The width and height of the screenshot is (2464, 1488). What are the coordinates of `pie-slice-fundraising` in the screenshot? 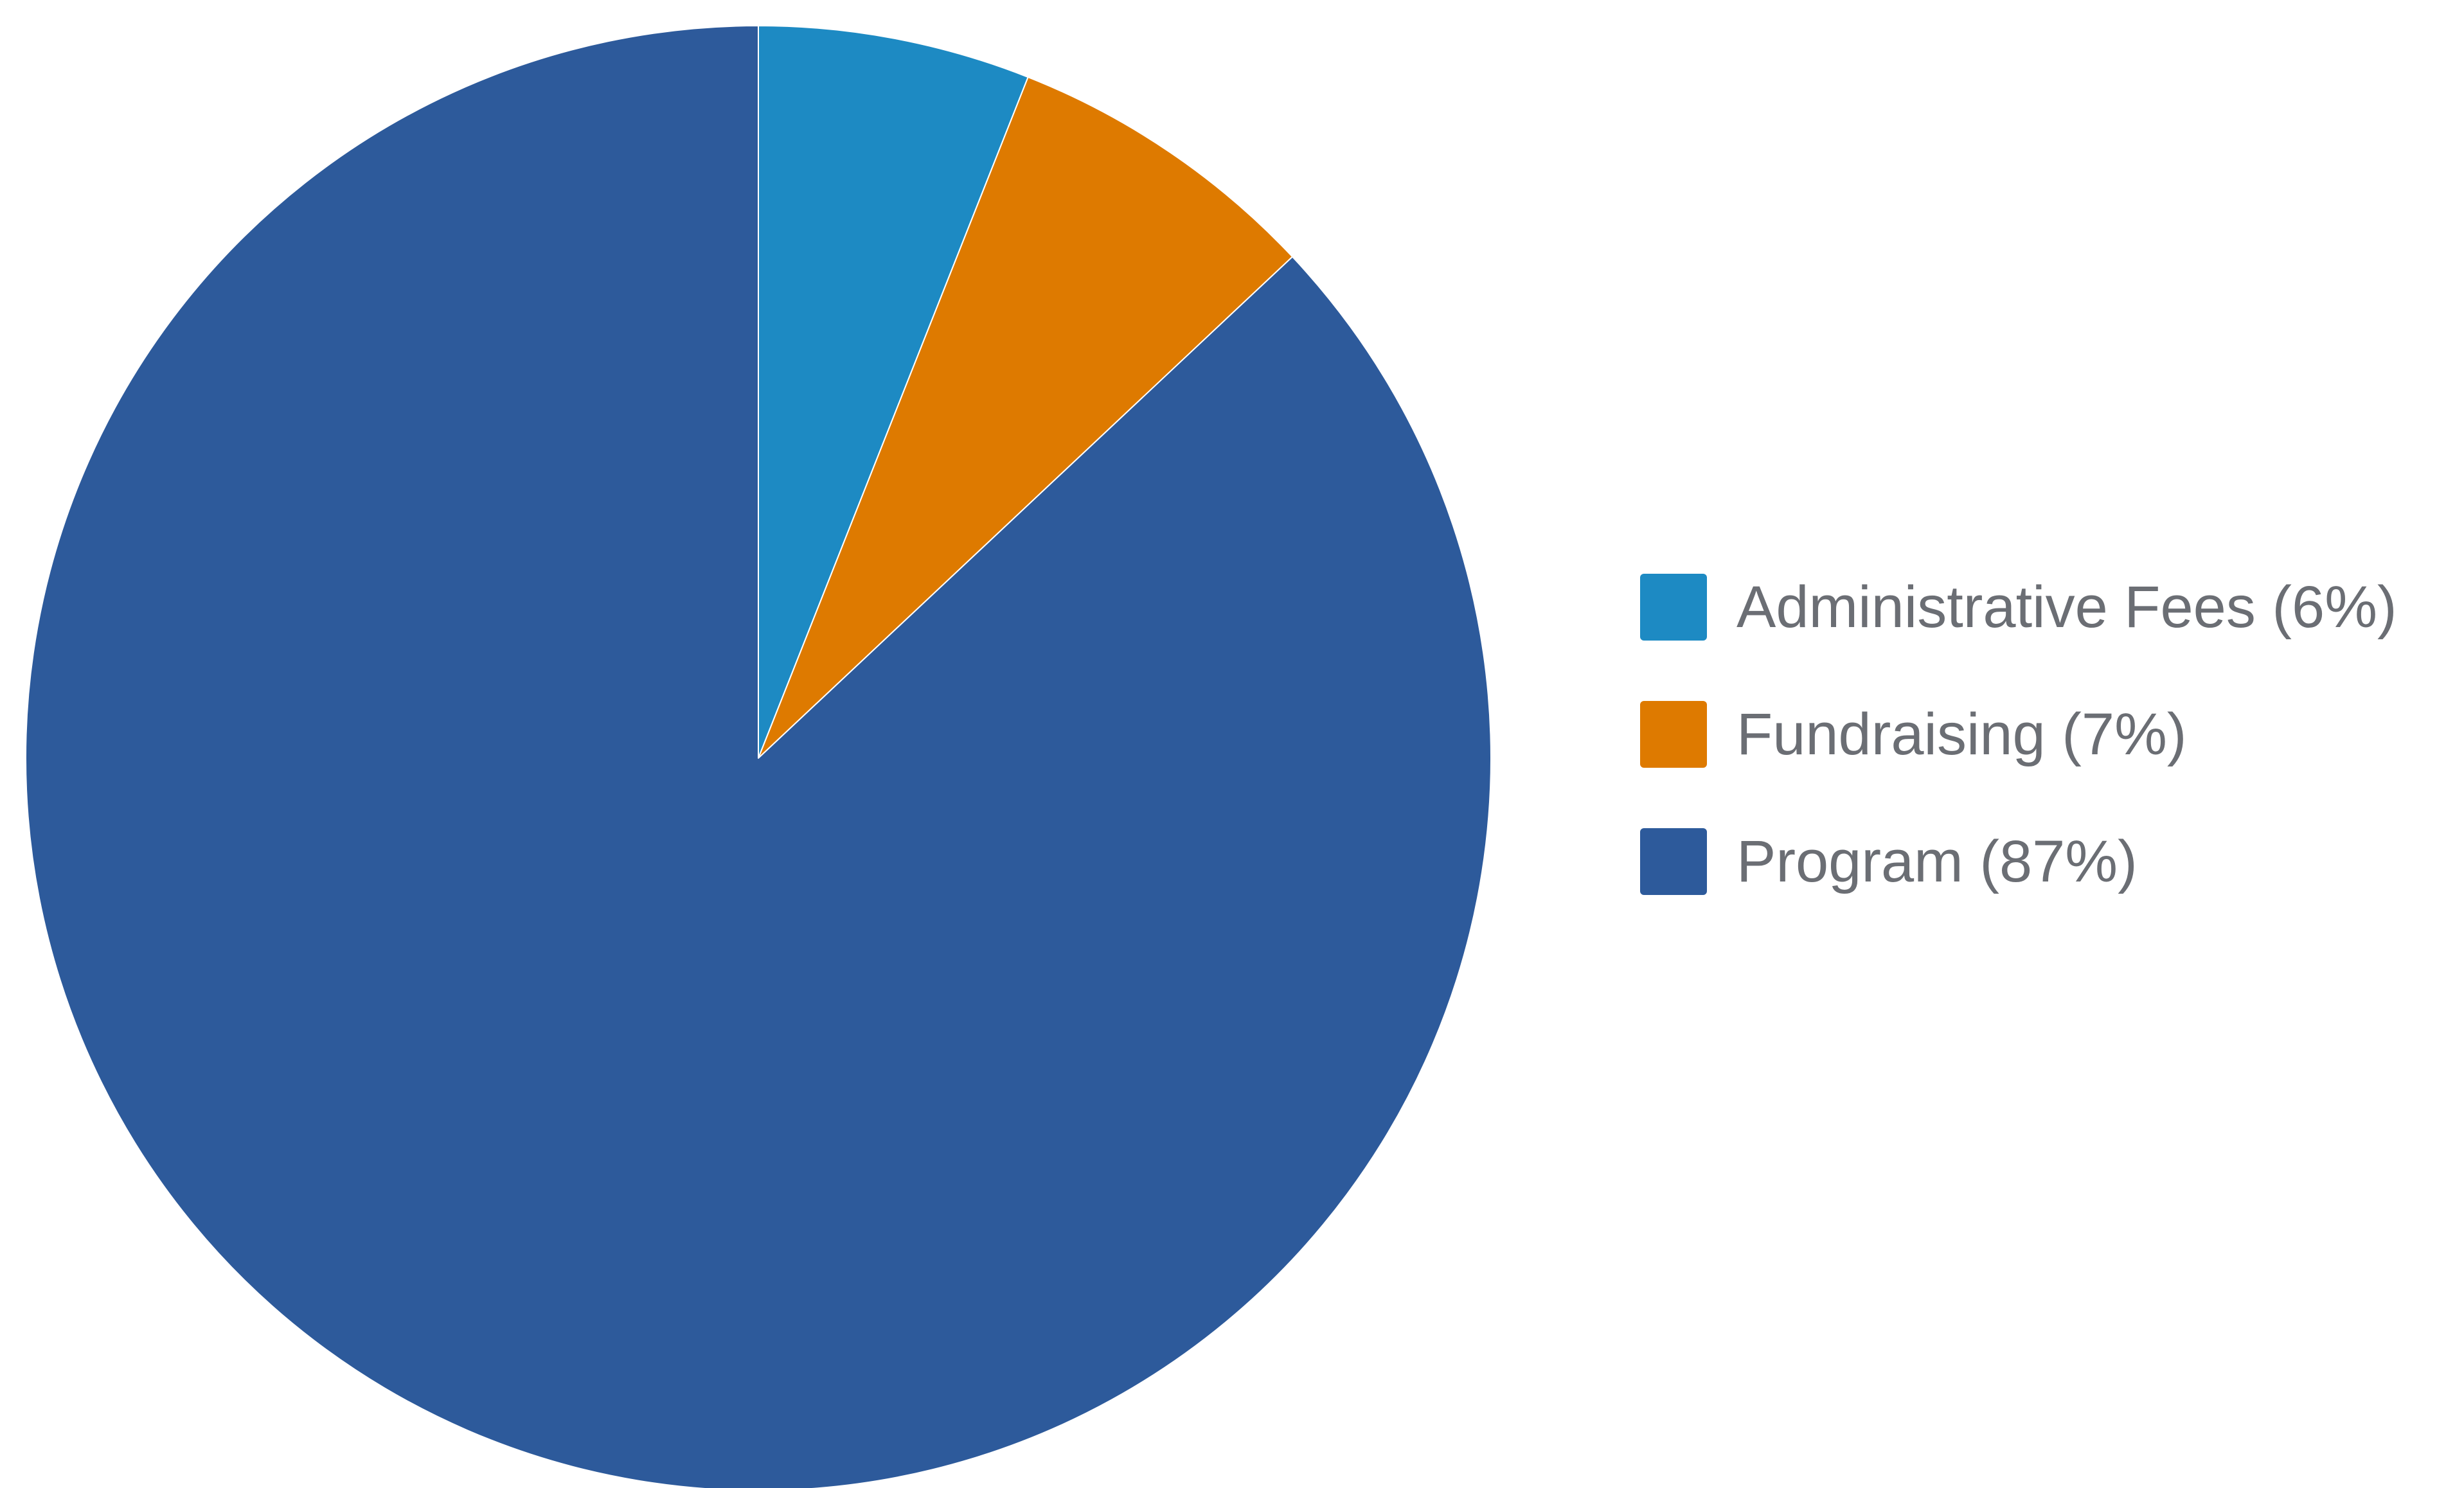 It's located at (1026, 417).